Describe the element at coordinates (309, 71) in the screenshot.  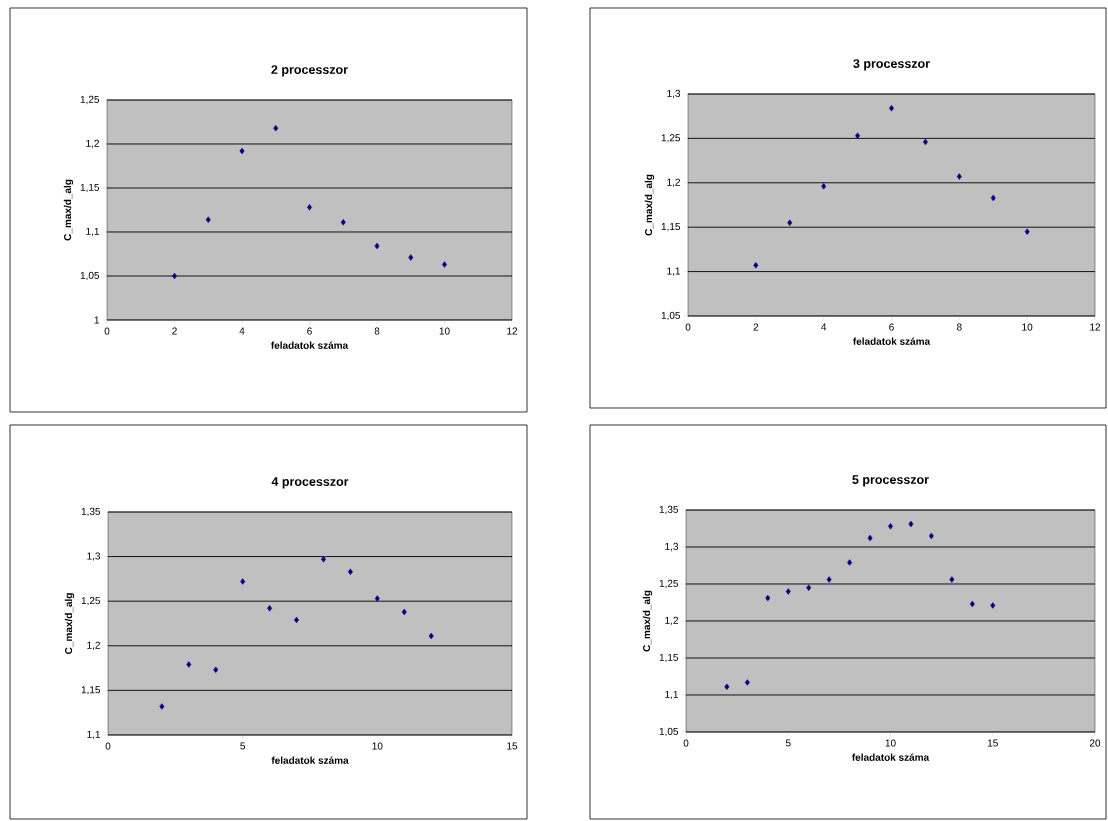
I see `chart-title: 2 processzor` at that location.